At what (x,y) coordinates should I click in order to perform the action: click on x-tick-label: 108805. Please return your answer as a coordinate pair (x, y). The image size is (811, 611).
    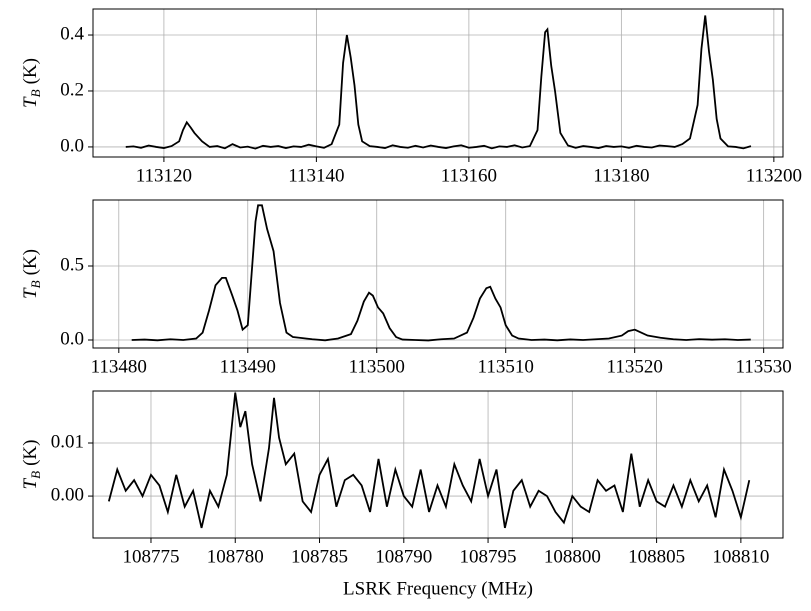
    Looking at the image, I should click on (656, 556).